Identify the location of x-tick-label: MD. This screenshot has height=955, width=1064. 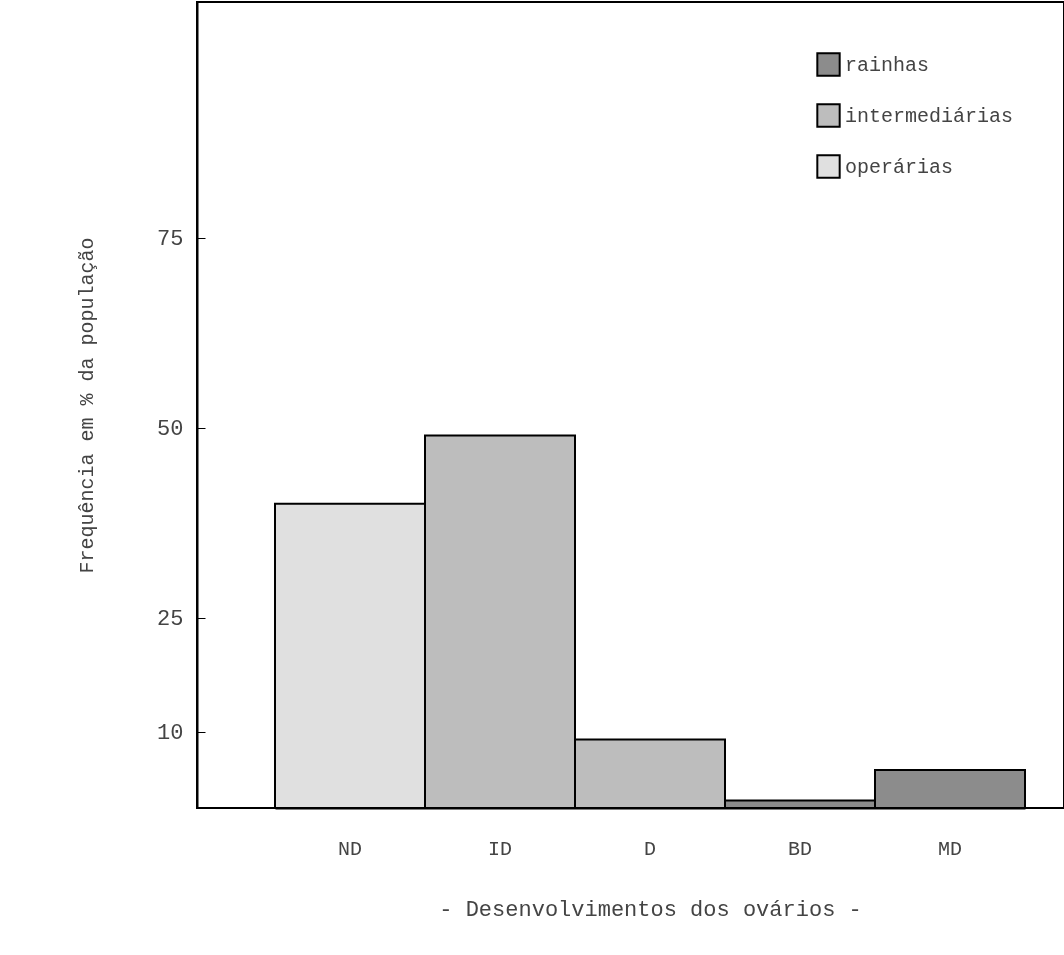
(950, 849).